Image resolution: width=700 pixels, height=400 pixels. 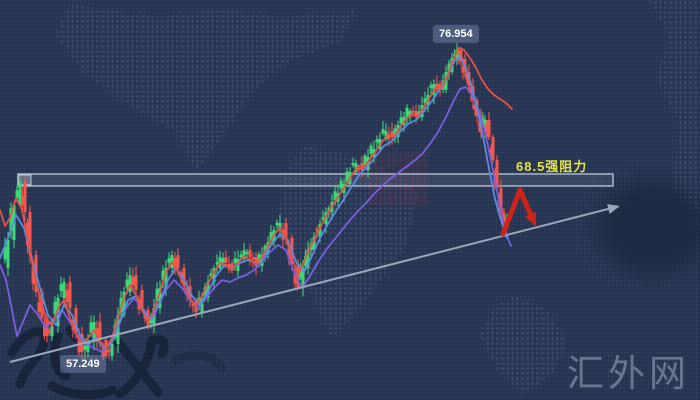 I want to click on trendline-arrowhead, so click(x=613, y=209).